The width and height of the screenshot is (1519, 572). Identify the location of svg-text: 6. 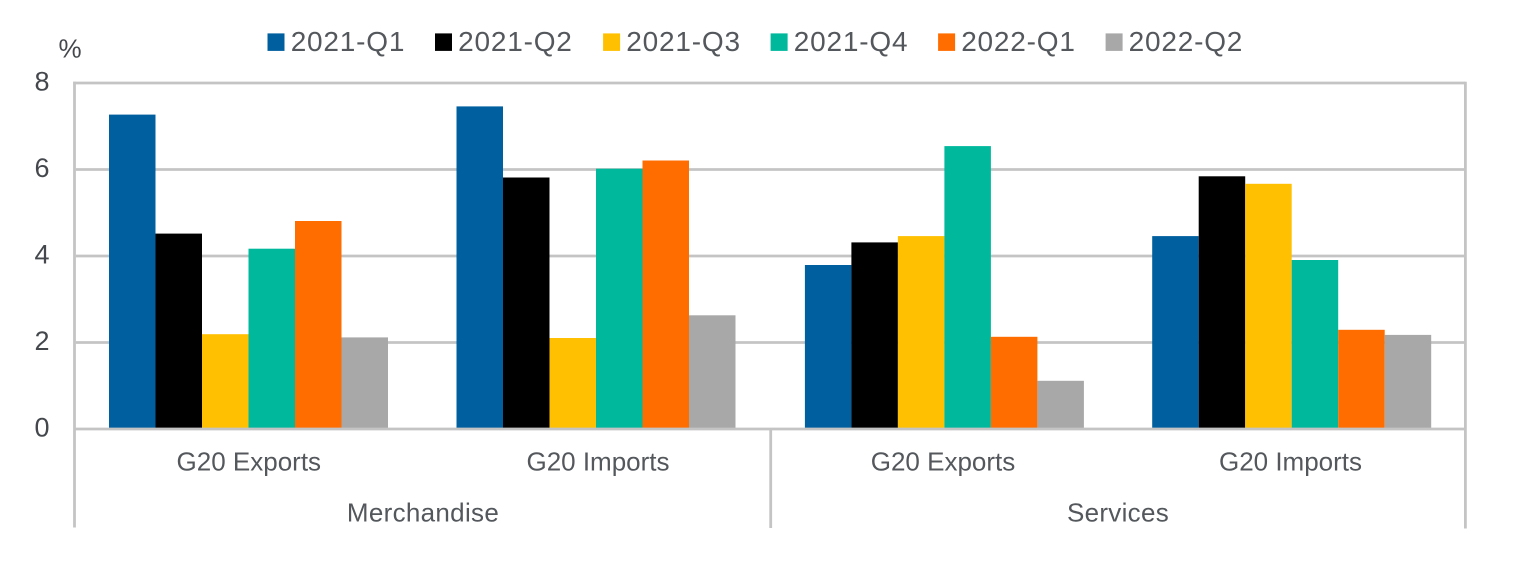
(41, 168).